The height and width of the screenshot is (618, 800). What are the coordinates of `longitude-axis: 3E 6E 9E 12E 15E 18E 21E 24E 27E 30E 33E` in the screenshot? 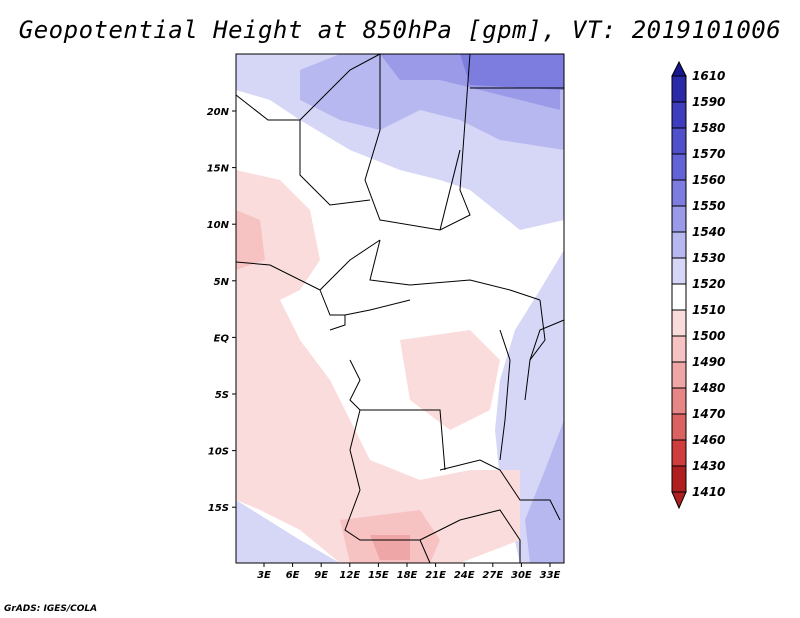 It's located at (409, 572).